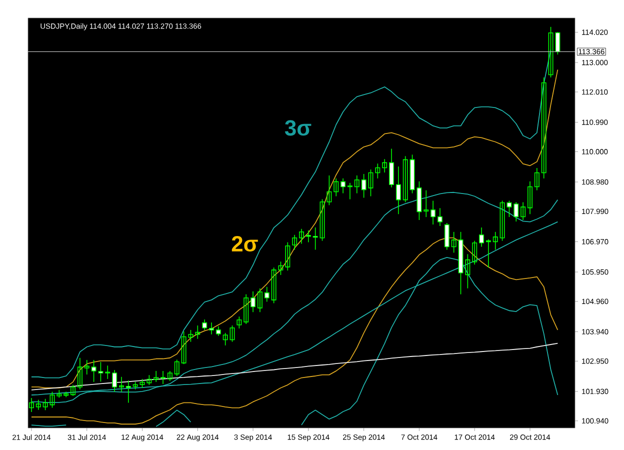 The image size is (624, 450). Describe the element at coordinates (245, 244) in the screenshot. I see `annotation: 2σ` at that location.